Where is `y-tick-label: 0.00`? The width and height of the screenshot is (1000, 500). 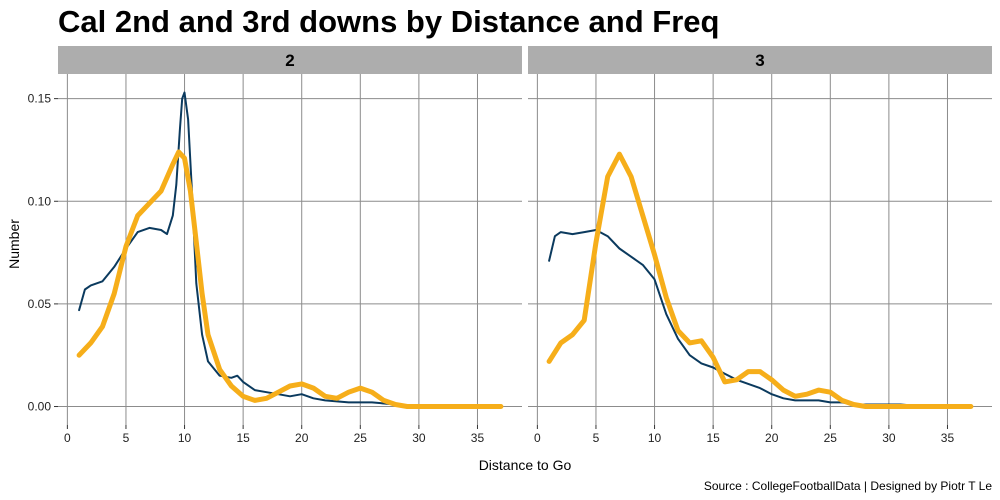
y-tick-label: 0.00 is located at coordinates (40, 407).